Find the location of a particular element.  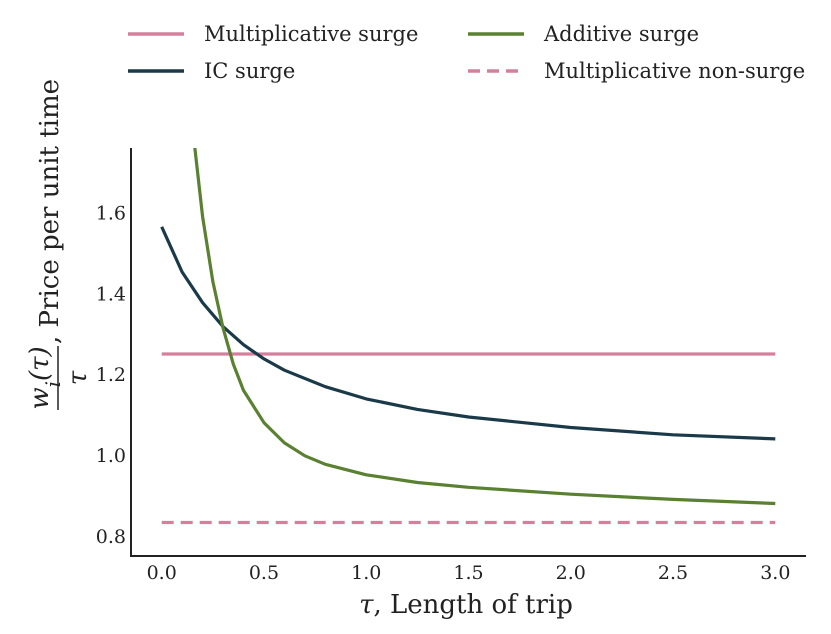

y-tick-label: 0.8 is located at coordinates (111, 537).